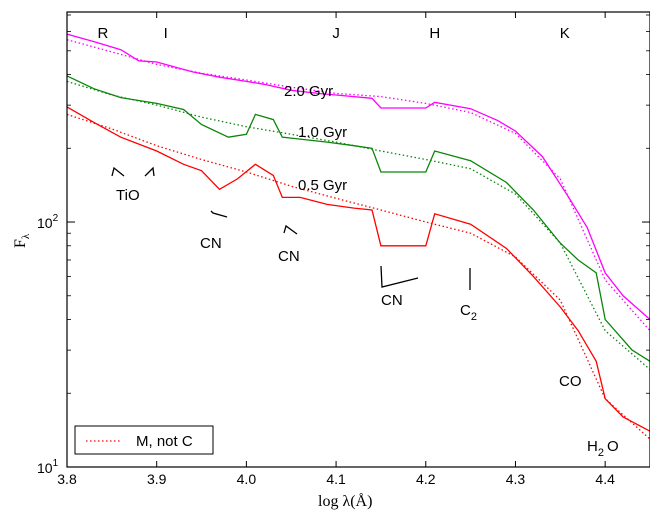  I want to click on y-tick-label-1: 10², so click(48, 222).